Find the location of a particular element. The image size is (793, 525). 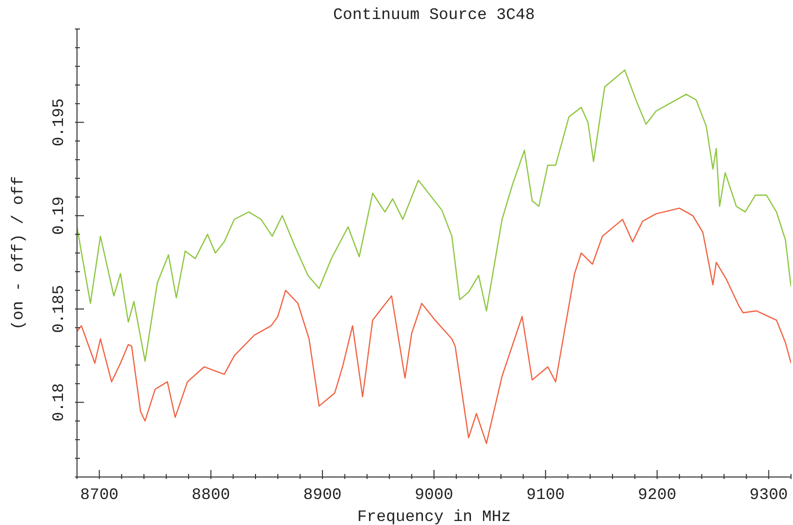

x-tick-label: 9300 is located at coordinates (768, 495).